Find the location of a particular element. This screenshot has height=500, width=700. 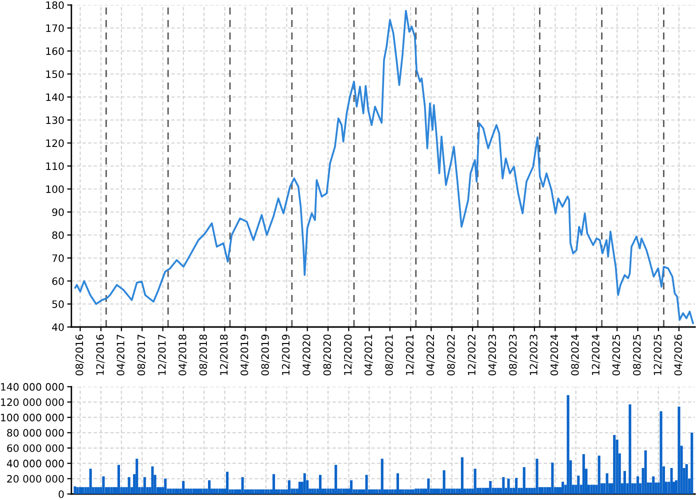

x-tick-label: 12/2023 is located at coordinates (534, 354).